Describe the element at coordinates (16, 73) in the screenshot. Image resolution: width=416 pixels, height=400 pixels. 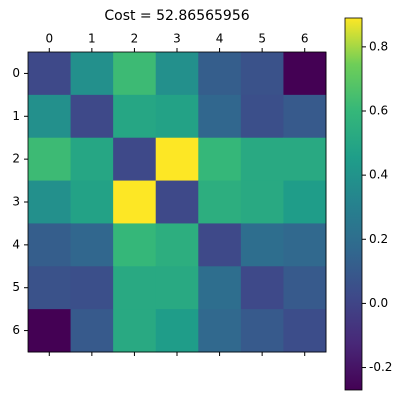
I see `y-tick-label: 0` at that location.